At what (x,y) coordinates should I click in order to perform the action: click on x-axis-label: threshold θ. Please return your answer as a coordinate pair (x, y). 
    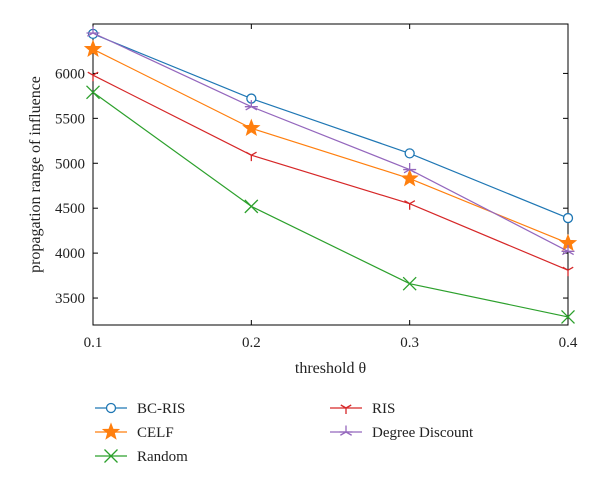
    Looking at the image, I should click on (330, 368).